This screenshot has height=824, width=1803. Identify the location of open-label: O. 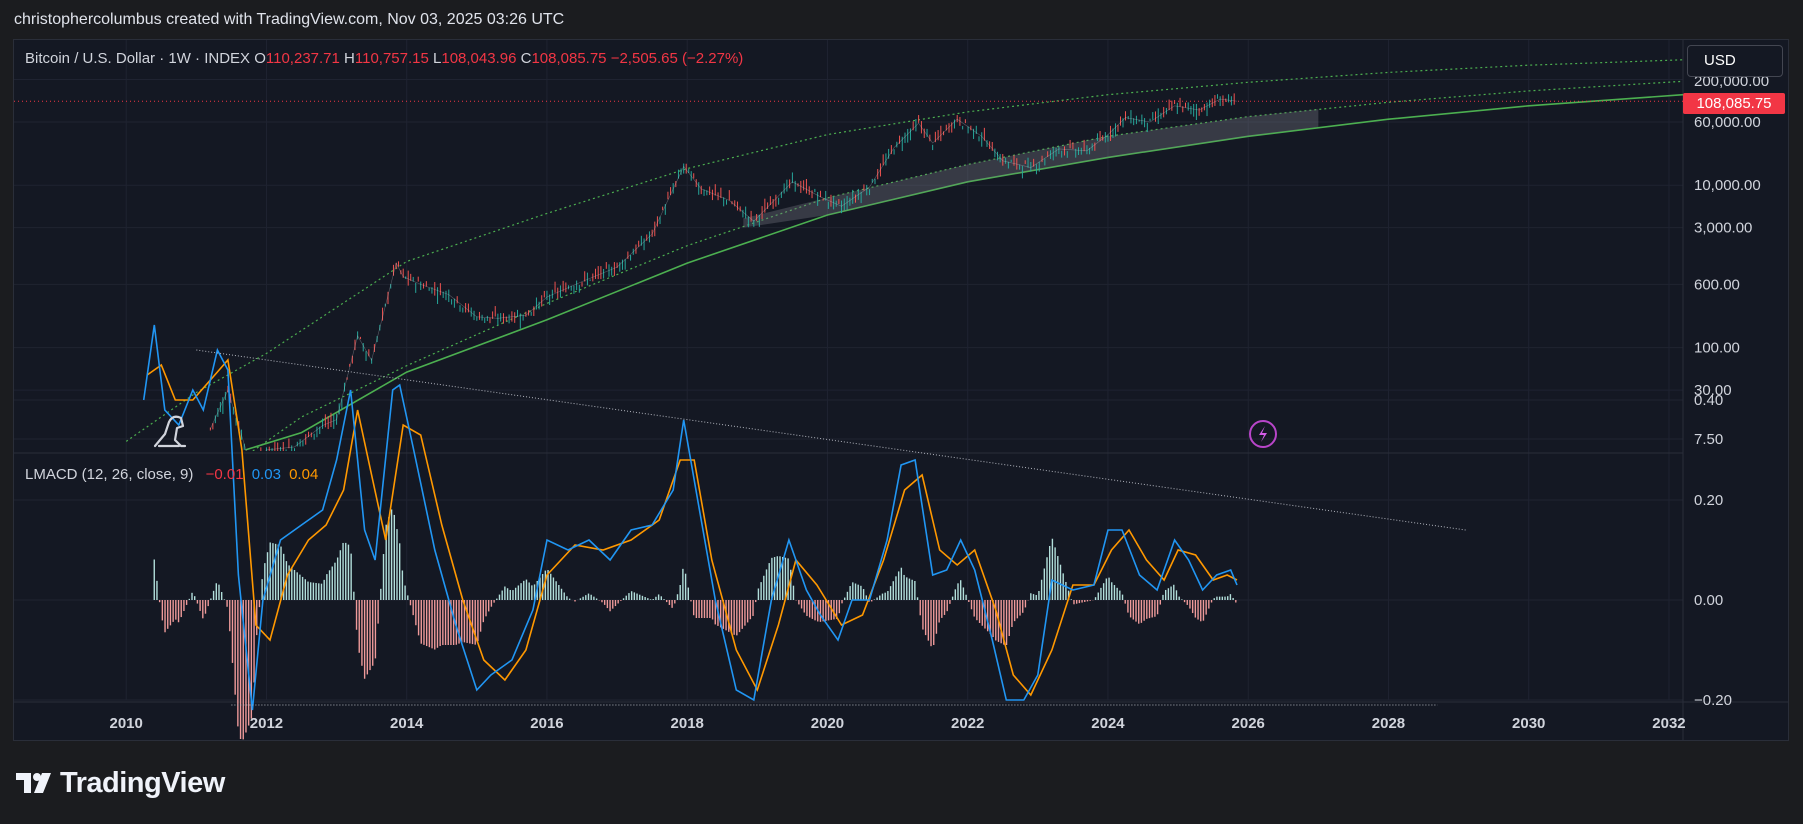
(260, 58).